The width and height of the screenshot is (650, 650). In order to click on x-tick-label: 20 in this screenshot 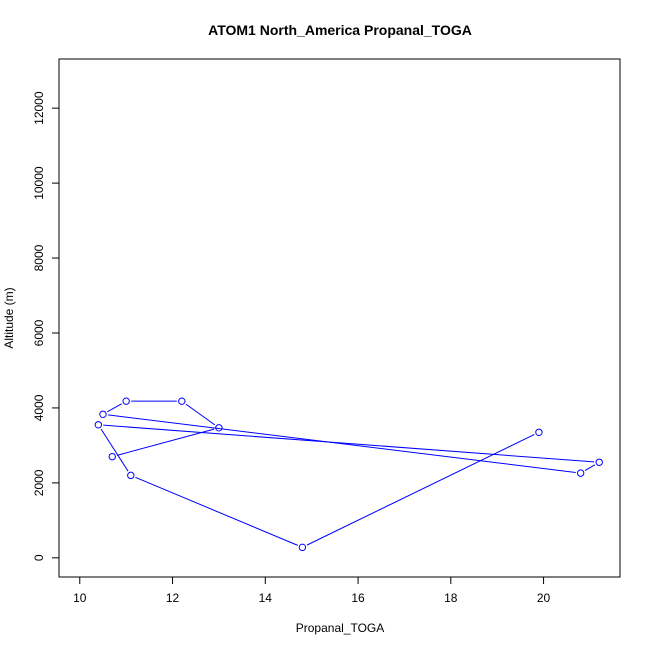, I will do `click(544, 598)`.